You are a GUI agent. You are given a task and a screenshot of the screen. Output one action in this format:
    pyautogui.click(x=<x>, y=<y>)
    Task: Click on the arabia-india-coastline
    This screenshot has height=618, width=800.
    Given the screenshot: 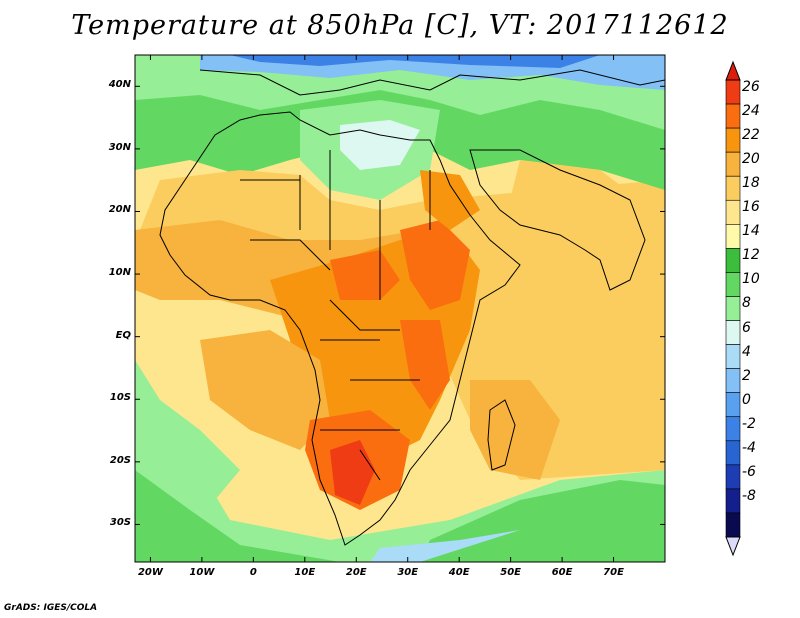 What is the action you would take?
    pyautogui.click(x=557, y=220)
    